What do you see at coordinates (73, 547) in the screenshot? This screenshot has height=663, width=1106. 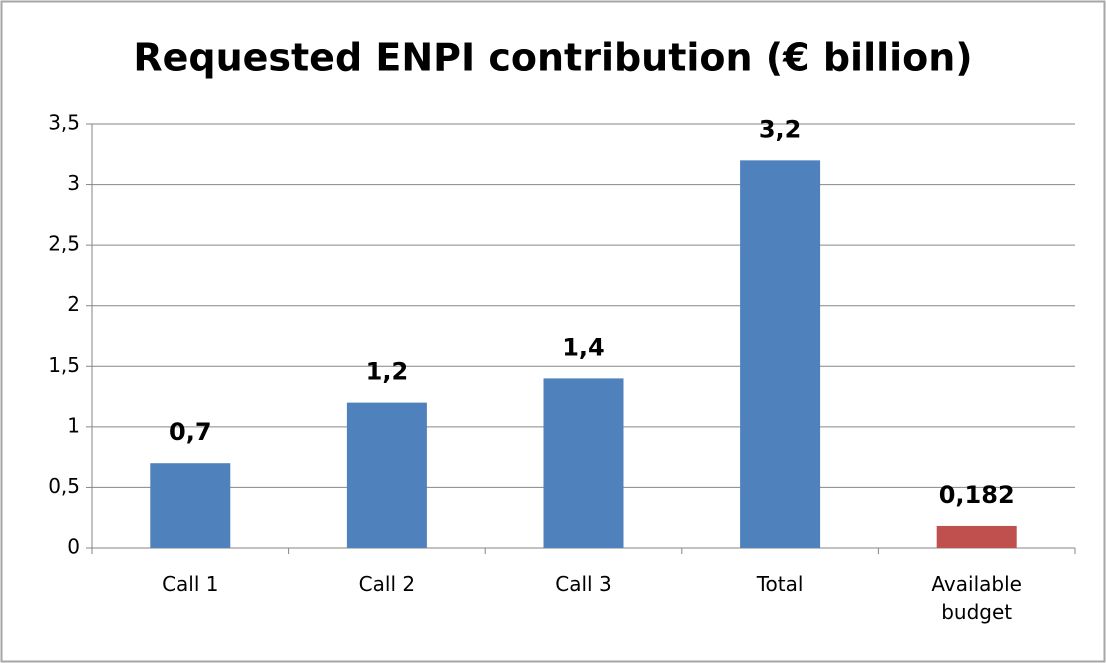 I see `y-tick-label: 0` at bounding box center [73, 547].